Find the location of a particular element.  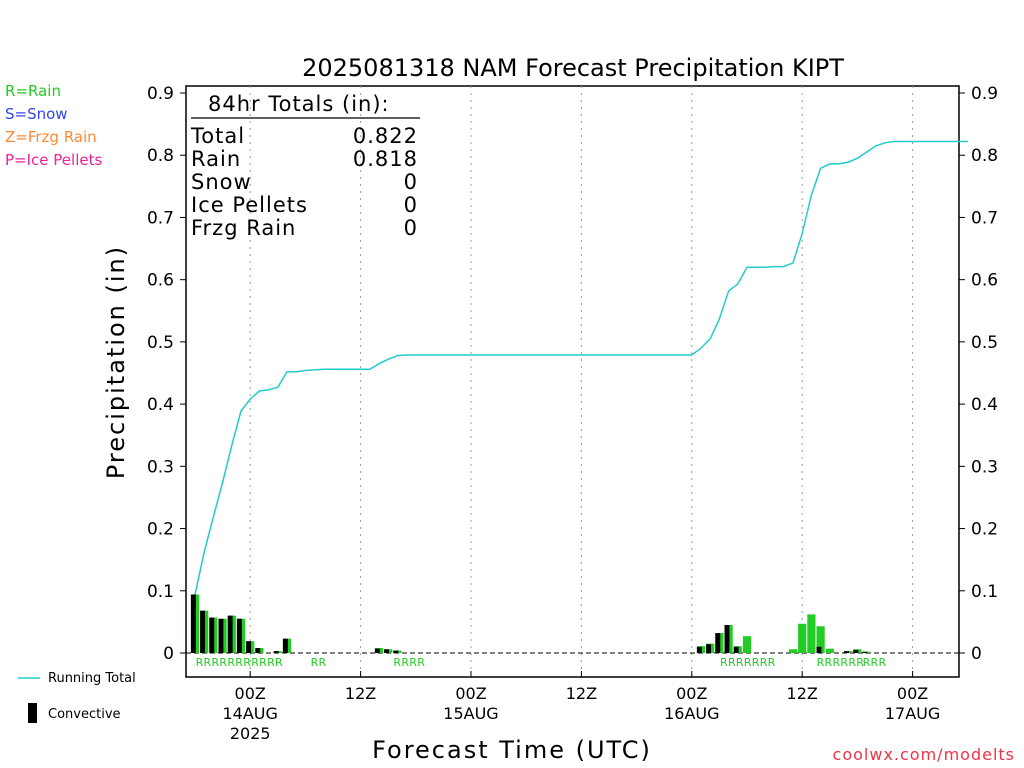

type-legend-item: Z=Frzg Rain is located at coordinates (51, 137).